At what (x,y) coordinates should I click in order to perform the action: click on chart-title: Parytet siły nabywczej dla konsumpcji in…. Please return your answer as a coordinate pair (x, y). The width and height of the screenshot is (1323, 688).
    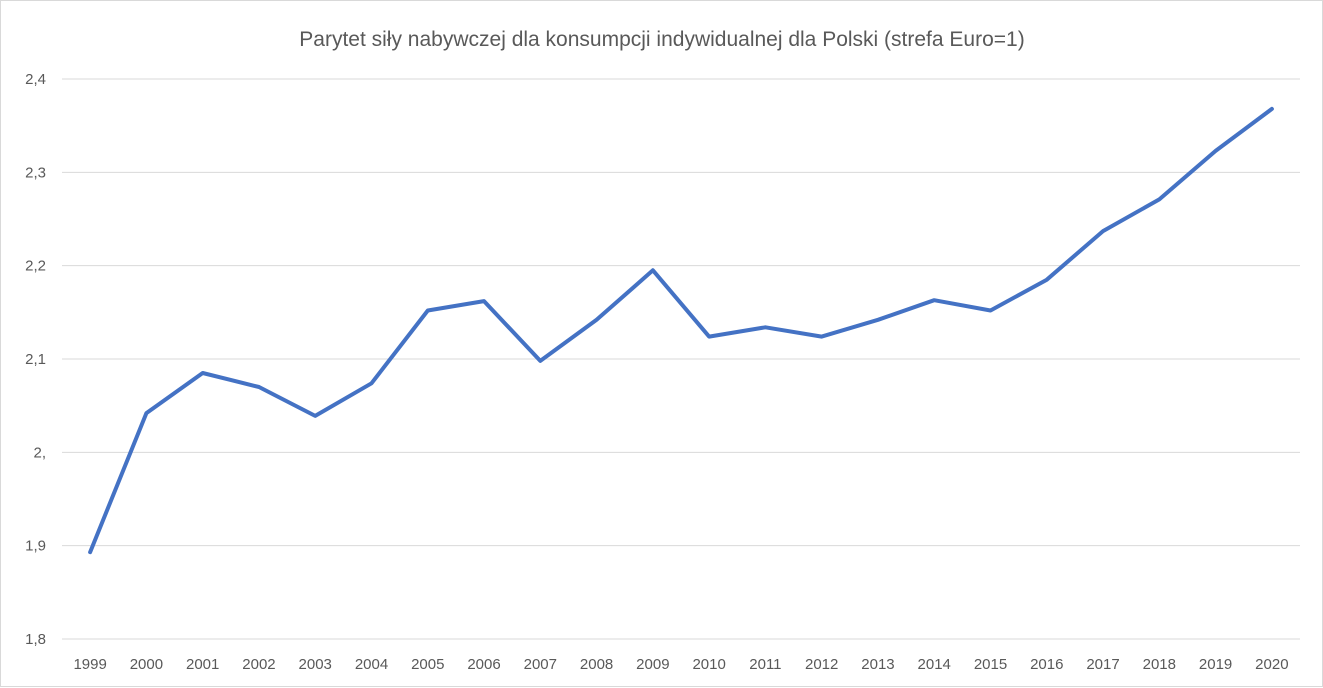
    Looking at the image, I should click on (661, 39).